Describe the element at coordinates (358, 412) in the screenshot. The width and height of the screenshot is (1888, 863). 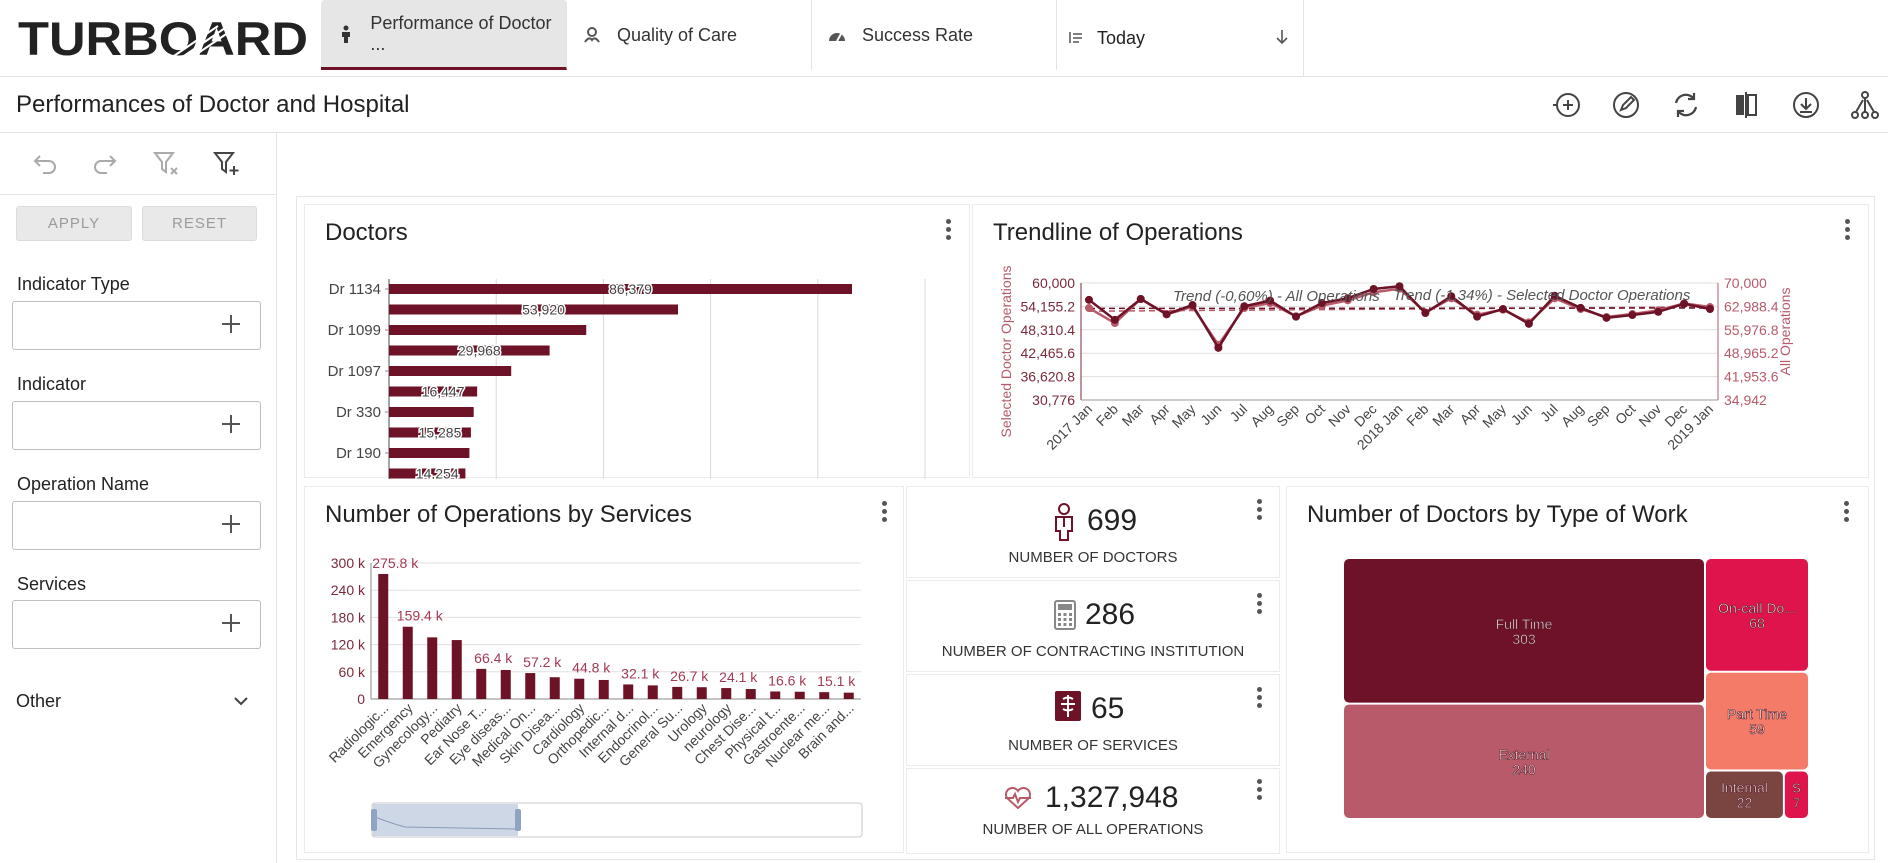
I see `y-tick-label: Dr 330` at that location.